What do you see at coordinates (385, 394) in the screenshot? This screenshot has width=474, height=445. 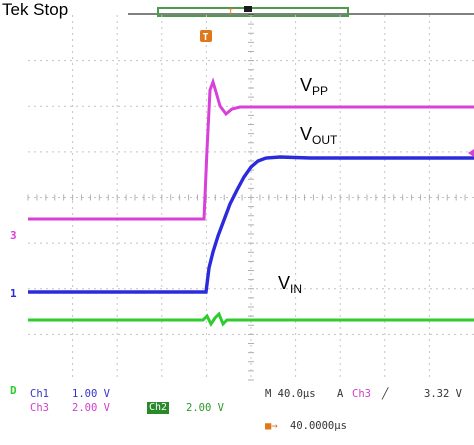 I see `trigger-slope-readout: ╱` at bounding box center [385, 394].